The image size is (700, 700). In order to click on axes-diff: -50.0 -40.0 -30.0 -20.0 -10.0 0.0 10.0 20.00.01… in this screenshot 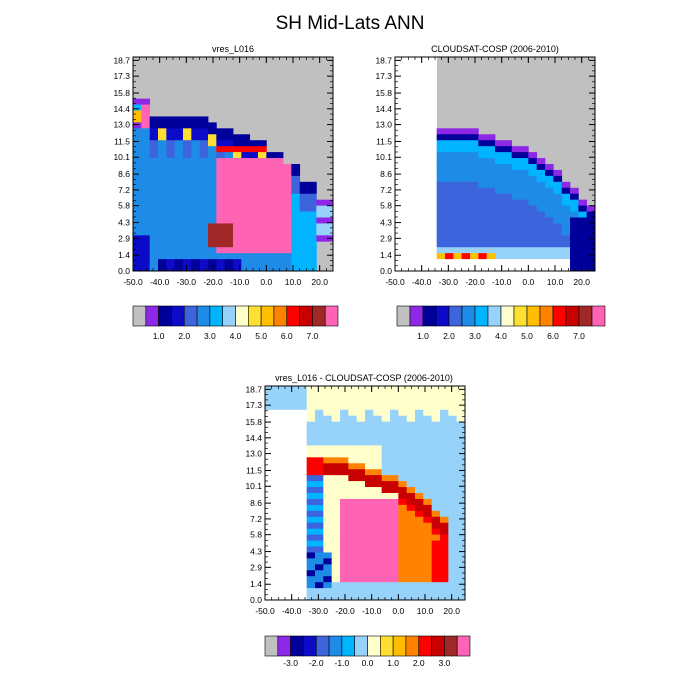, I will do `click(355, 500)`.